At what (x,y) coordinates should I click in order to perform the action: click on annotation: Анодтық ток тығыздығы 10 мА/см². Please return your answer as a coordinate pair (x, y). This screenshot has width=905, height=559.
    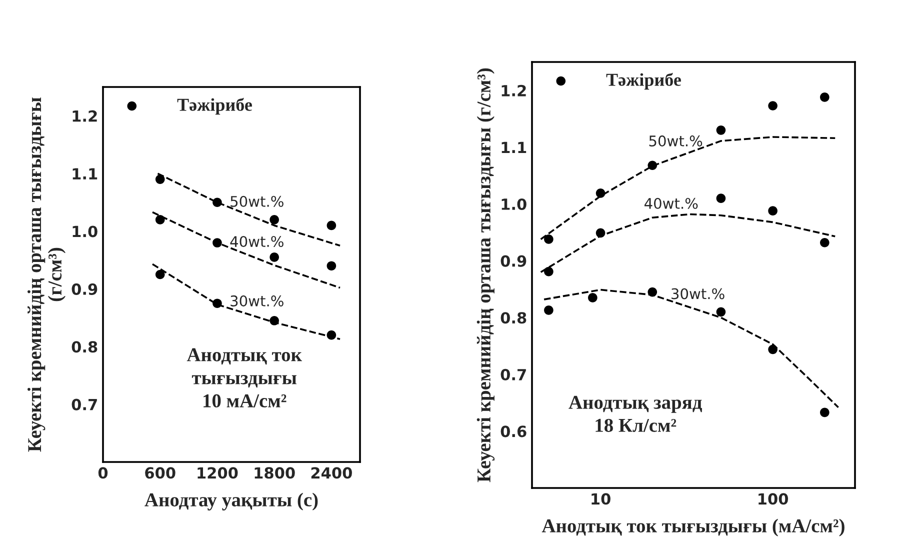
    Looking at the image, I should click on (244, 378).